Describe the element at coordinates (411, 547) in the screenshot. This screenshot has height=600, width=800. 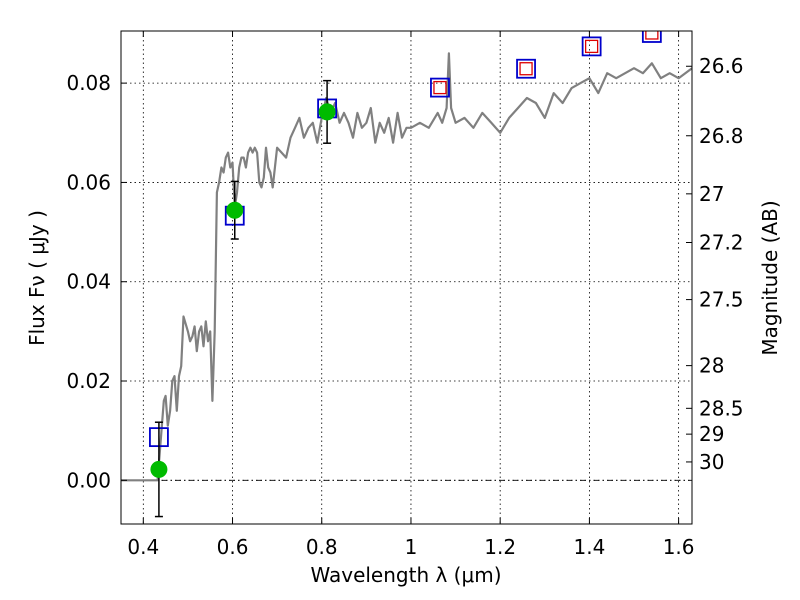
I see `x-tick-label: 1` at that location.